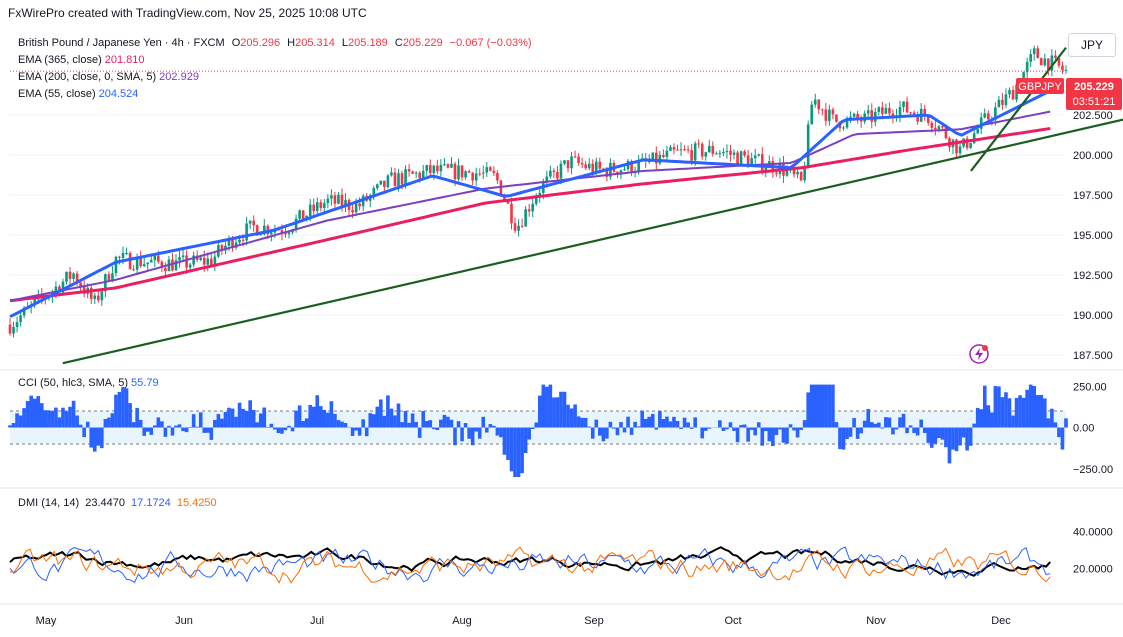 This screenshot has height=637, width=1123. I want to click on tradingview-quick-action-icon, so click(979, 354).